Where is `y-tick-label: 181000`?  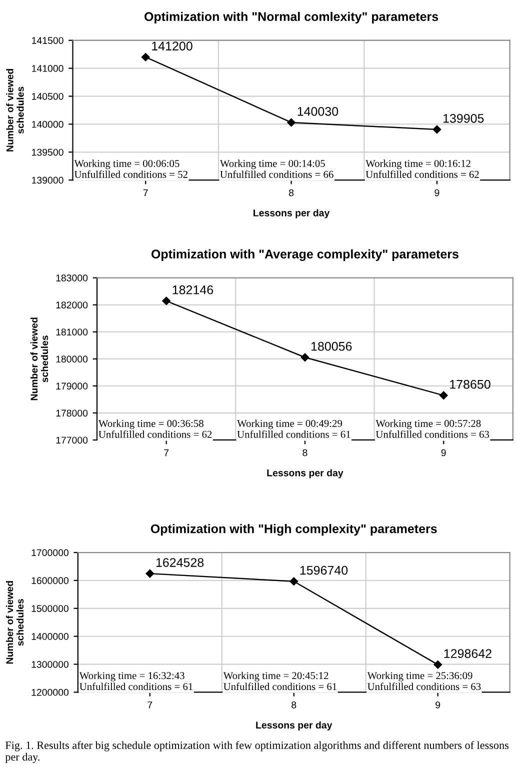
y-tick-label: 181000 is located at coordinates (72, 332).